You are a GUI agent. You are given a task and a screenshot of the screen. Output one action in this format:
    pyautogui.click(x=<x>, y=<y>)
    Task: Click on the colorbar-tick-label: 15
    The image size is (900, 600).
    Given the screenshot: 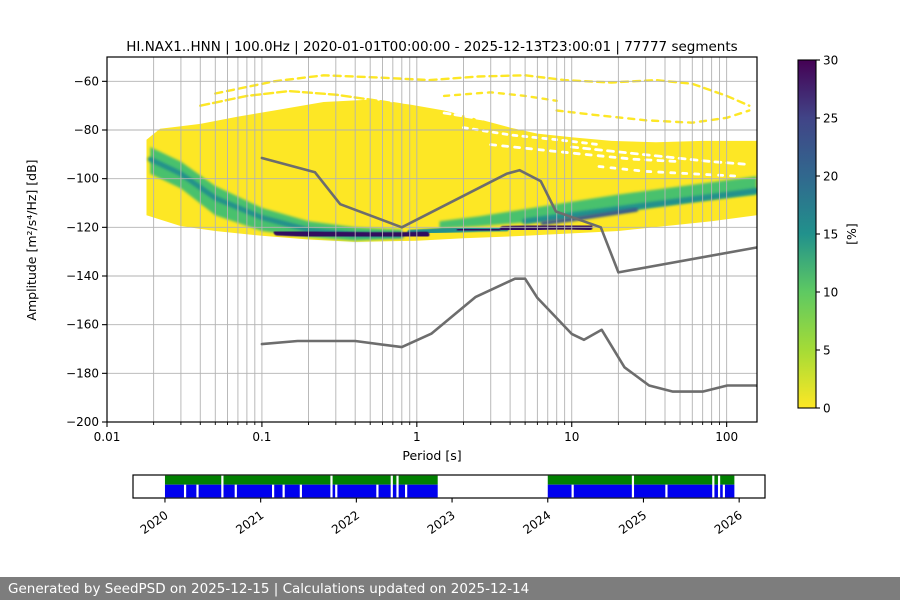 What is the action you would take?
    pyautogui.click(x=830, y=235)
    